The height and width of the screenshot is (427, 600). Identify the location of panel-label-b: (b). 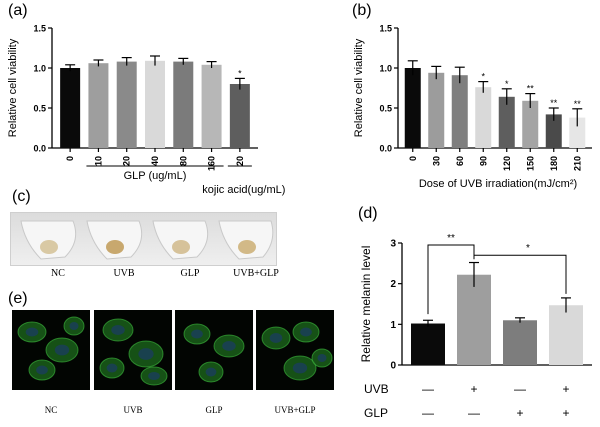
(362, 10).